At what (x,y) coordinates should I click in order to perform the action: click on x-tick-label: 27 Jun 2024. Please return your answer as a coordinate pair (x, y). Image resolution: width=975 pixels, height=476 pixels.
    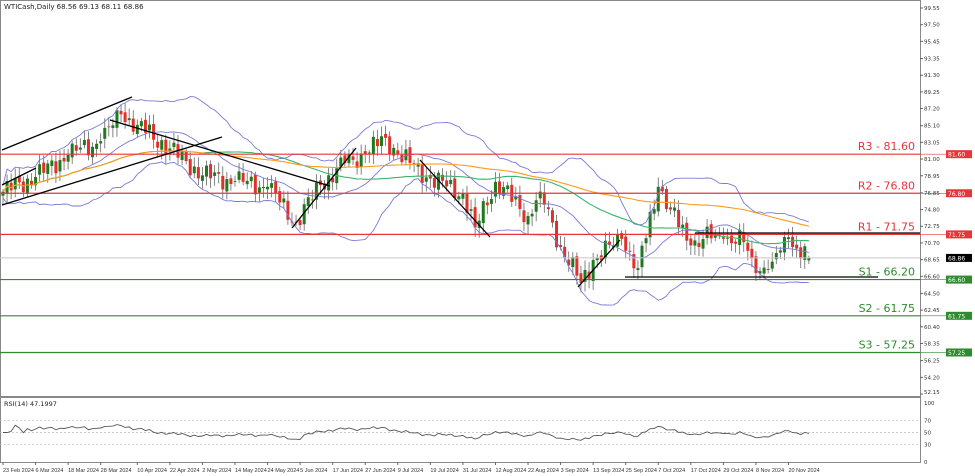
    Looking at the image, I should click on (380, 471).